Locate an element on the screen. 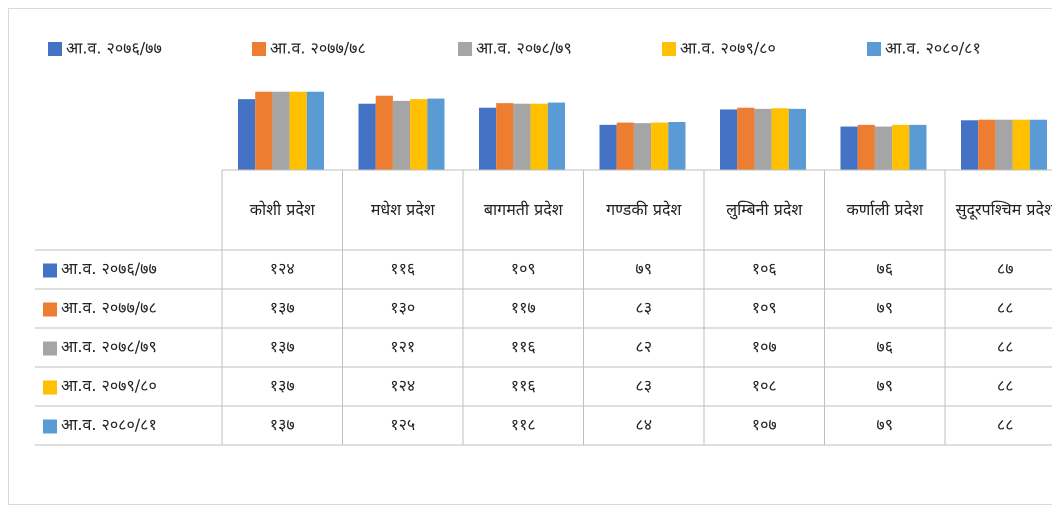 Image resolution: width=1052 pixels, height=513 pixels. x-tick-label: बागमती प्रदेश is located at coordinates (523, 209).